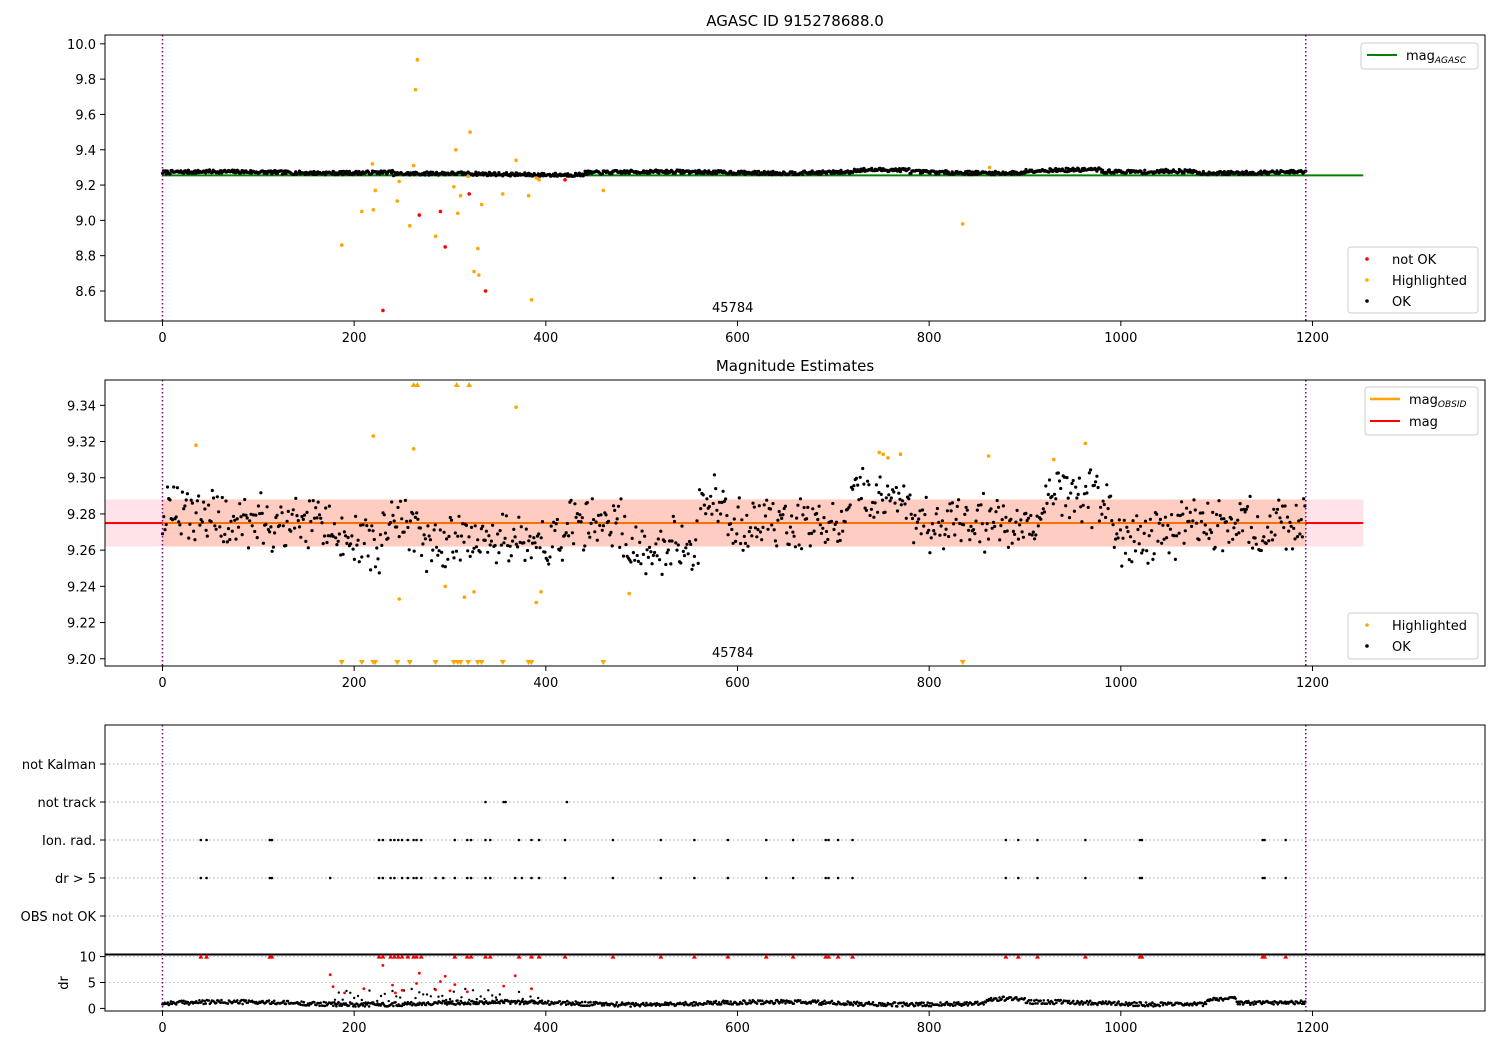 This screenshot has width=1500, height=1050. Describe the element at coordinates (795, 366) in the screenshot. I see `panel2-title: Magnitude Estimates` at that location.